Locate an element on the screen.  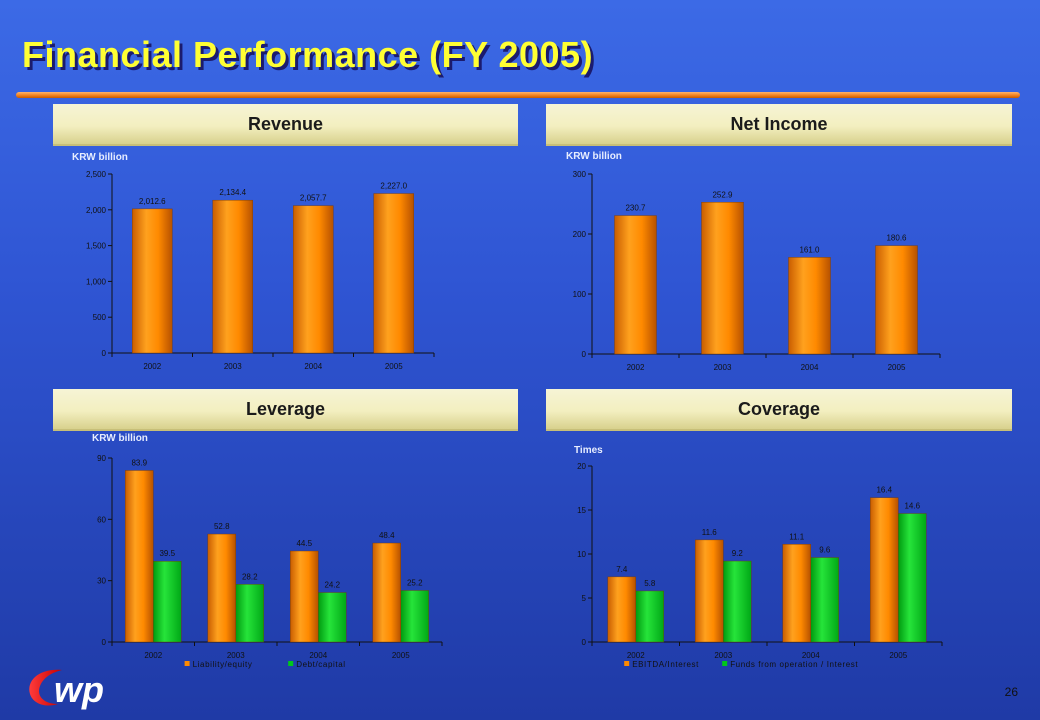
data-label: 39.5 is located at coordinates (167, 553).